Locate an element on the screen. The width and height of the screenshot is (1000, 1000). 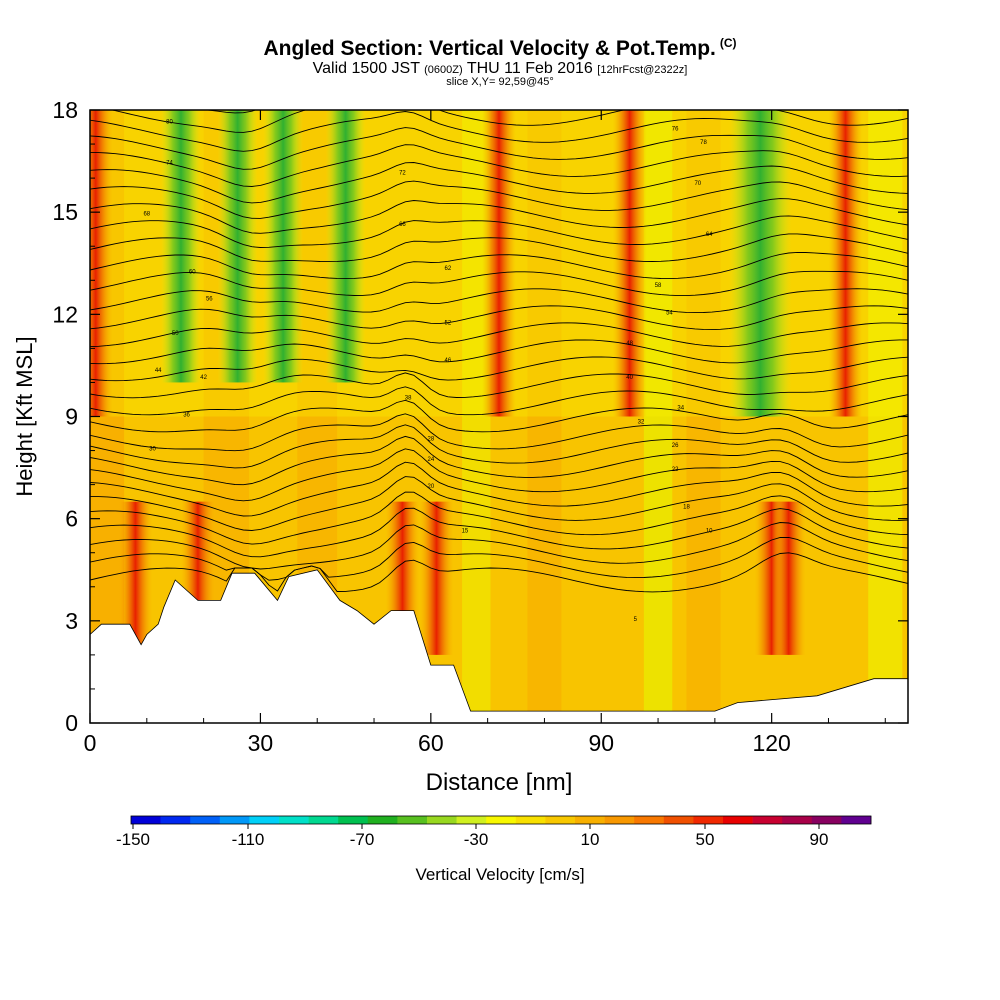
x-tick-label: 30 is located at coordinates (261, 743).